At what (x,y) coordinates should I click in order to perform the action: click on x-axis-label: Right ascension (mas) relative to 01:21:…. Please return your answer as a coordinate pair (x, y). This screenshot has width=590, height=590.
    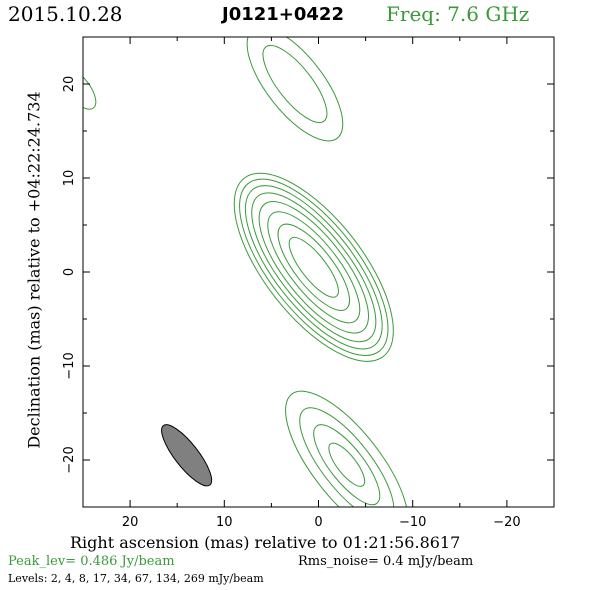
    Looking at the image, I should click on (265, 542).